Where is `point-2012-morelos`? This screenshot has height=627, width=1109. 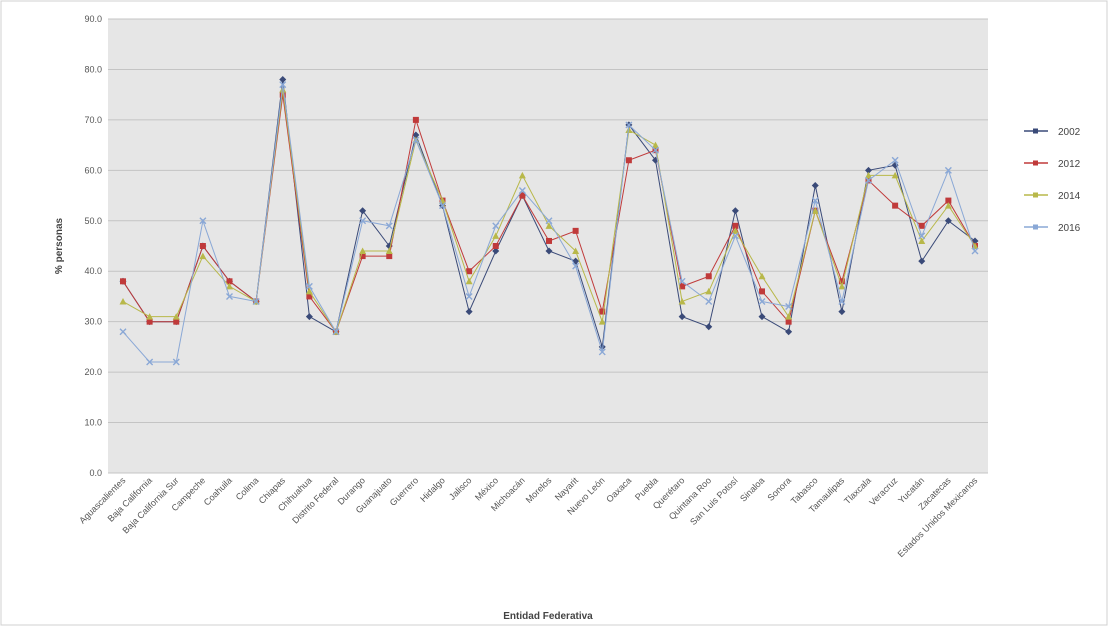
point-2012-morelos is located at coordinates (549, 240).